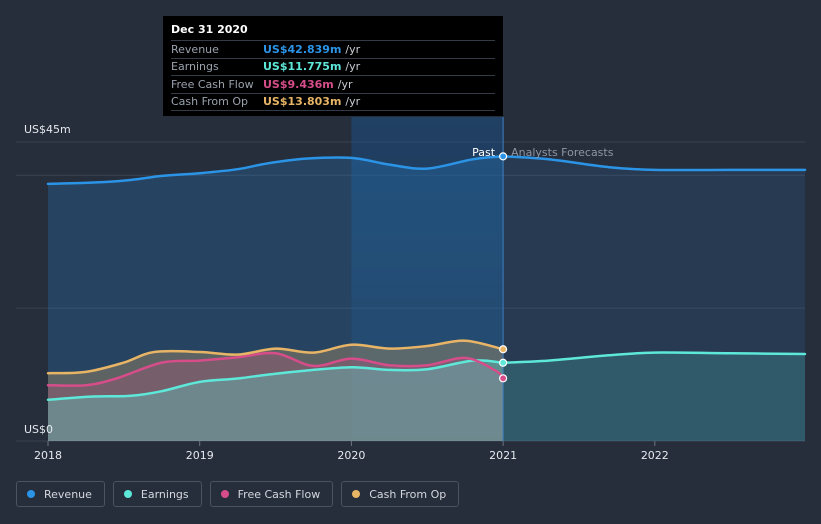 The height and width of the screenshot is (524, 821). Describe the element at coordinates (47, 129) in the screenshot. I see `y-axis-max-label: US$45m` at that location.